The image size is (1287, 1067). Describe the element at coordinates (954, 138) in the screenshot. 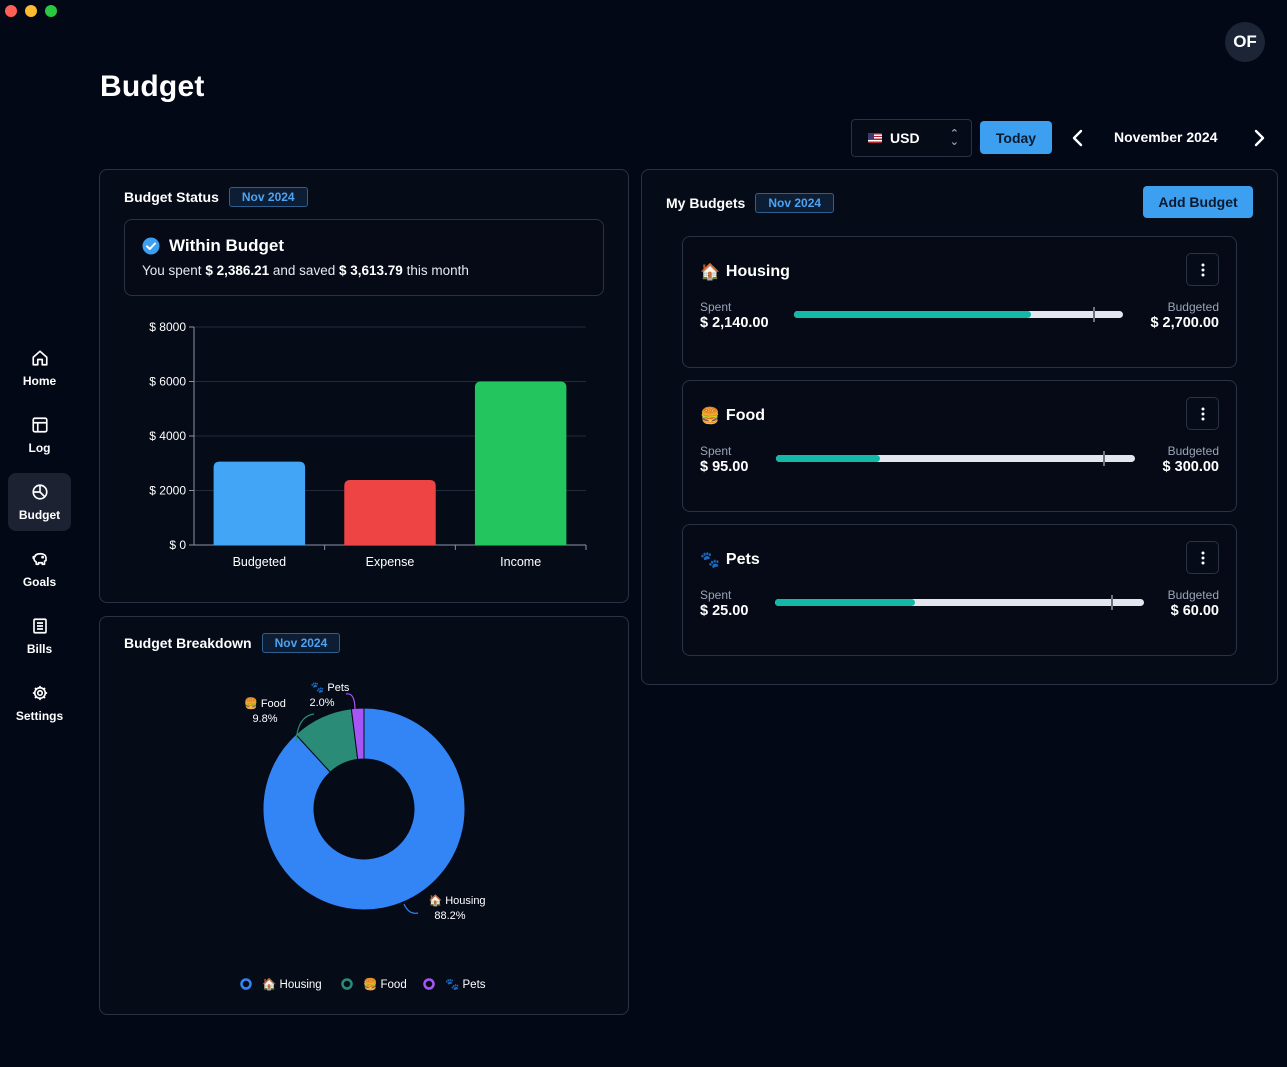

I see `chevron-up-down-icon: ⌃ ⌄` at that location.